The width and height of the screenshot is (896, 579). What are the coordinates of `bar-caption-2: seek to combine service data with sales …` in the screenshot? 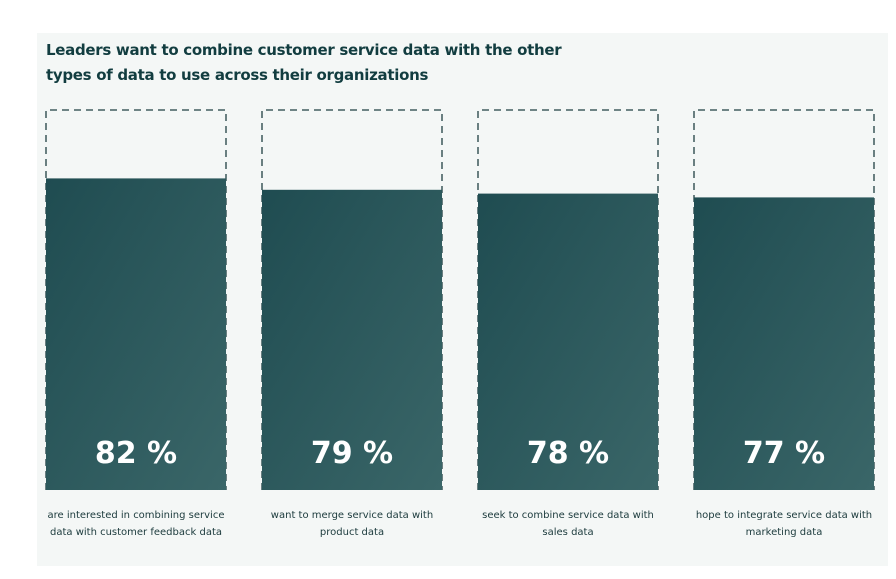 It's located at (568, 524).